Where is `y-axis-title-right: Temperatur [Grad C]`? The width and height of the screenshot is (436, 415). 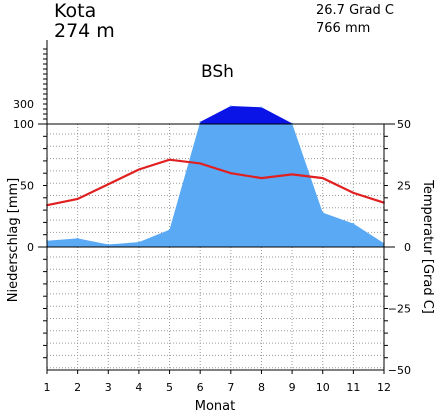
y-axis-title-right: Temperatur [Grad C] is located at coordinates (427, 246).